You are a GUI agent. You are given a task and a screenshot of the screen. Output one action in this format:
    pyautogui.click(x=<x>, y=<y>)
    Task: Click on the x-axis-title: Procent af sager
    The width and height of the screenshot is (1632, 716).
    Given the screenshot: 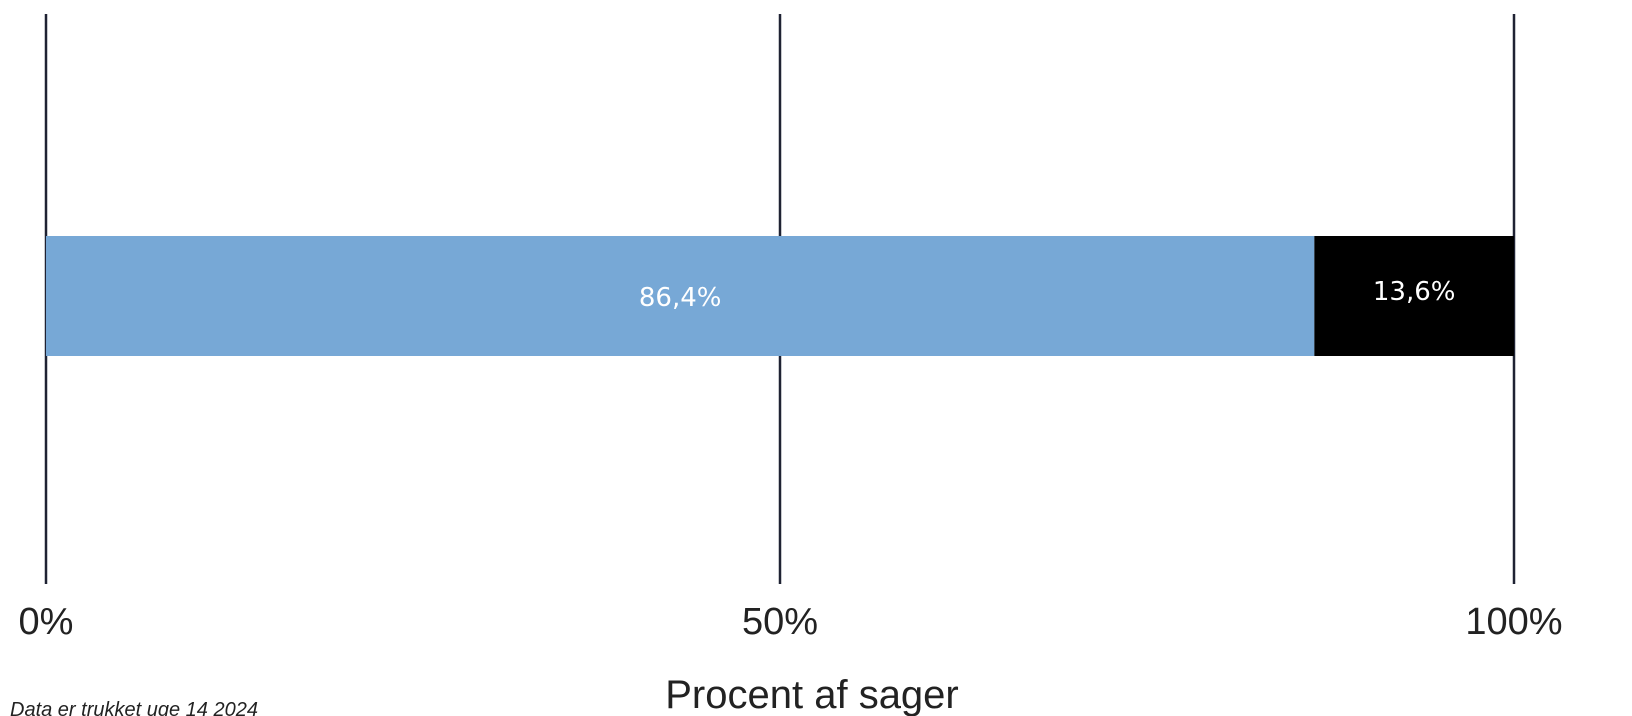 What is the action you would take?
    pyautogui.click(x=812, y=694)
    